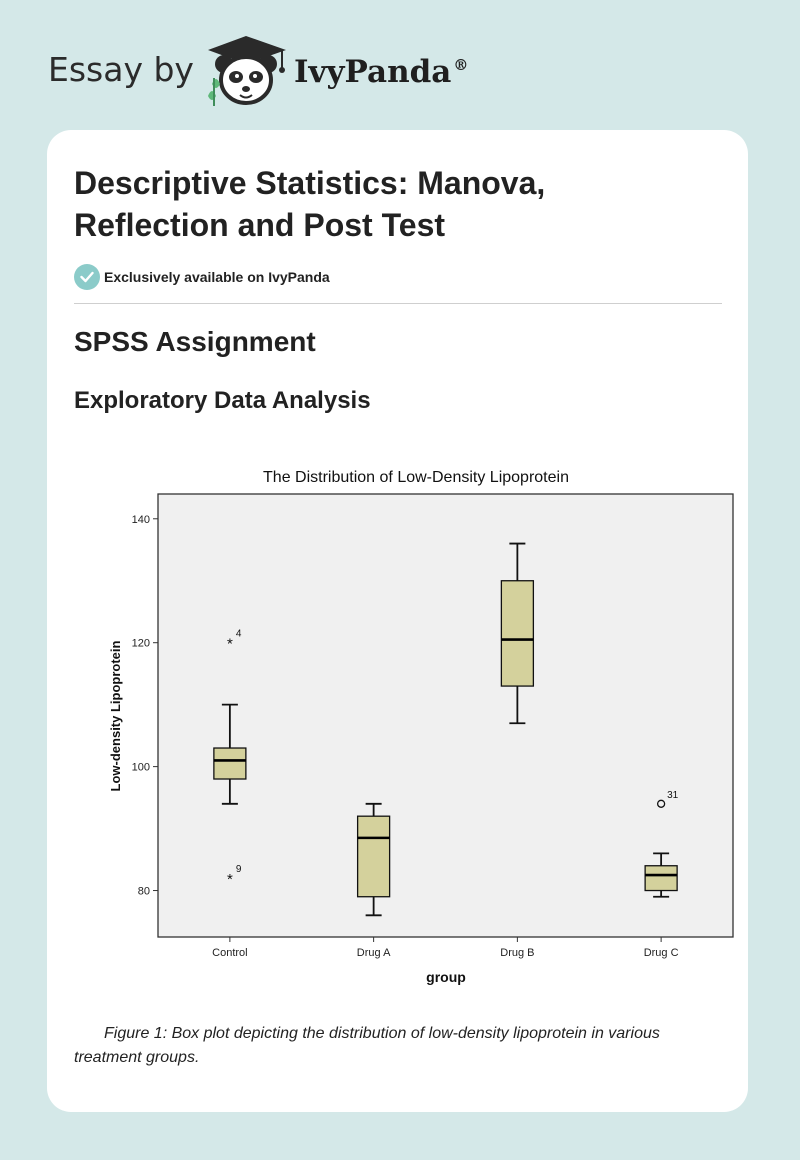 Image resolution: width=800 pixels, height=1160 pixels. I want to click on y-tick-label: 80, so click(144, 892).